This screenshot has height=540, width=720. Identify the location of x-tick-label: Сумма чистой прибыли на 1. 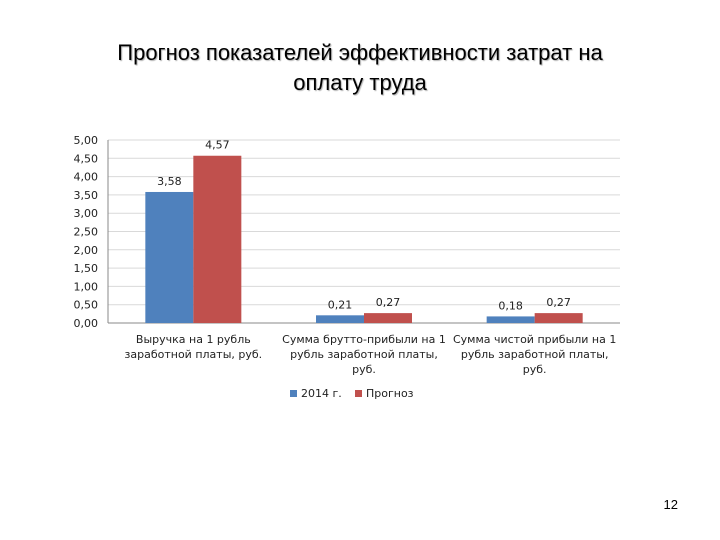
(534, 339).